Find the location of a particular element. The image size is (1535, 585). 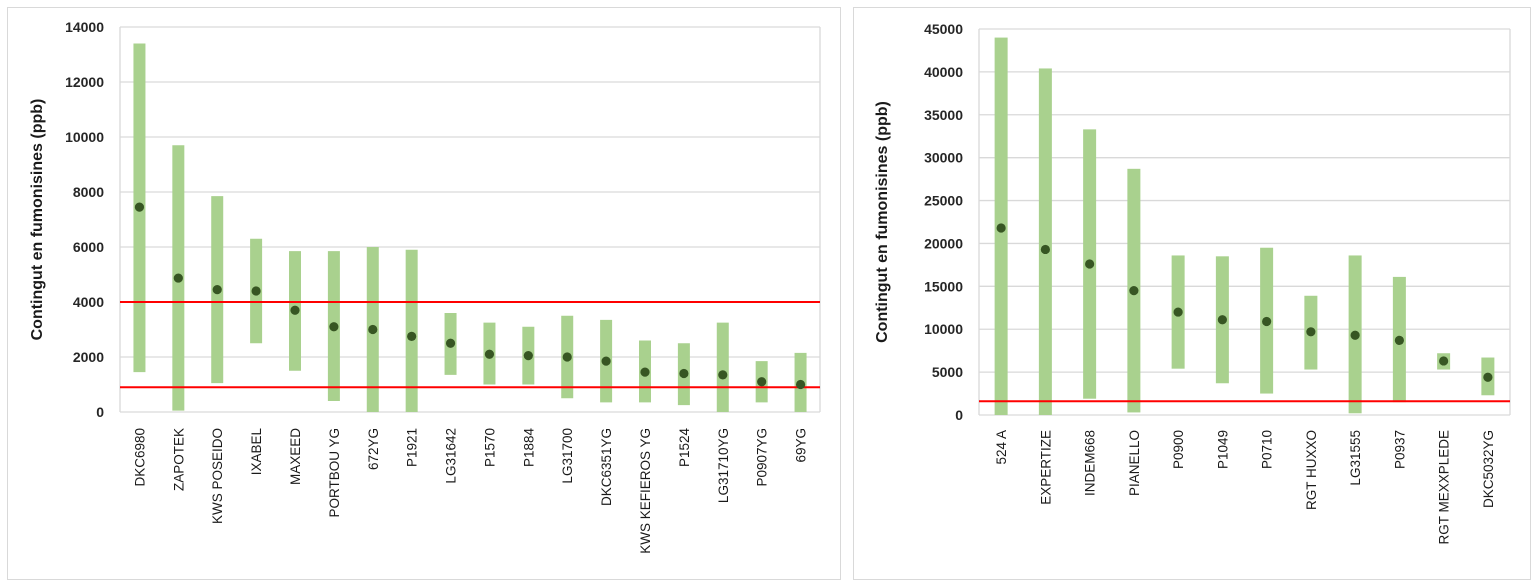

y-tick-label: 12000 is located at coordinates (84, 82).